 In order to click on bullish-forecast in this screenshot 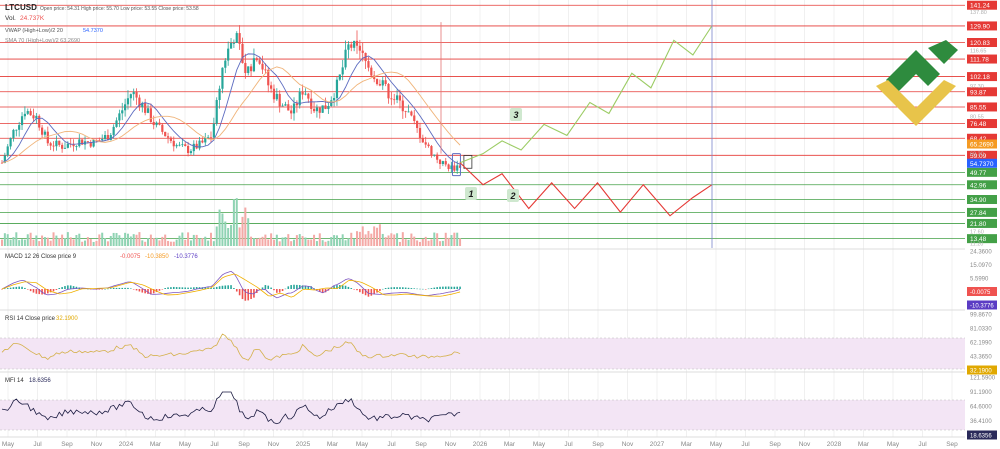, I will do `click(586, 94)`.